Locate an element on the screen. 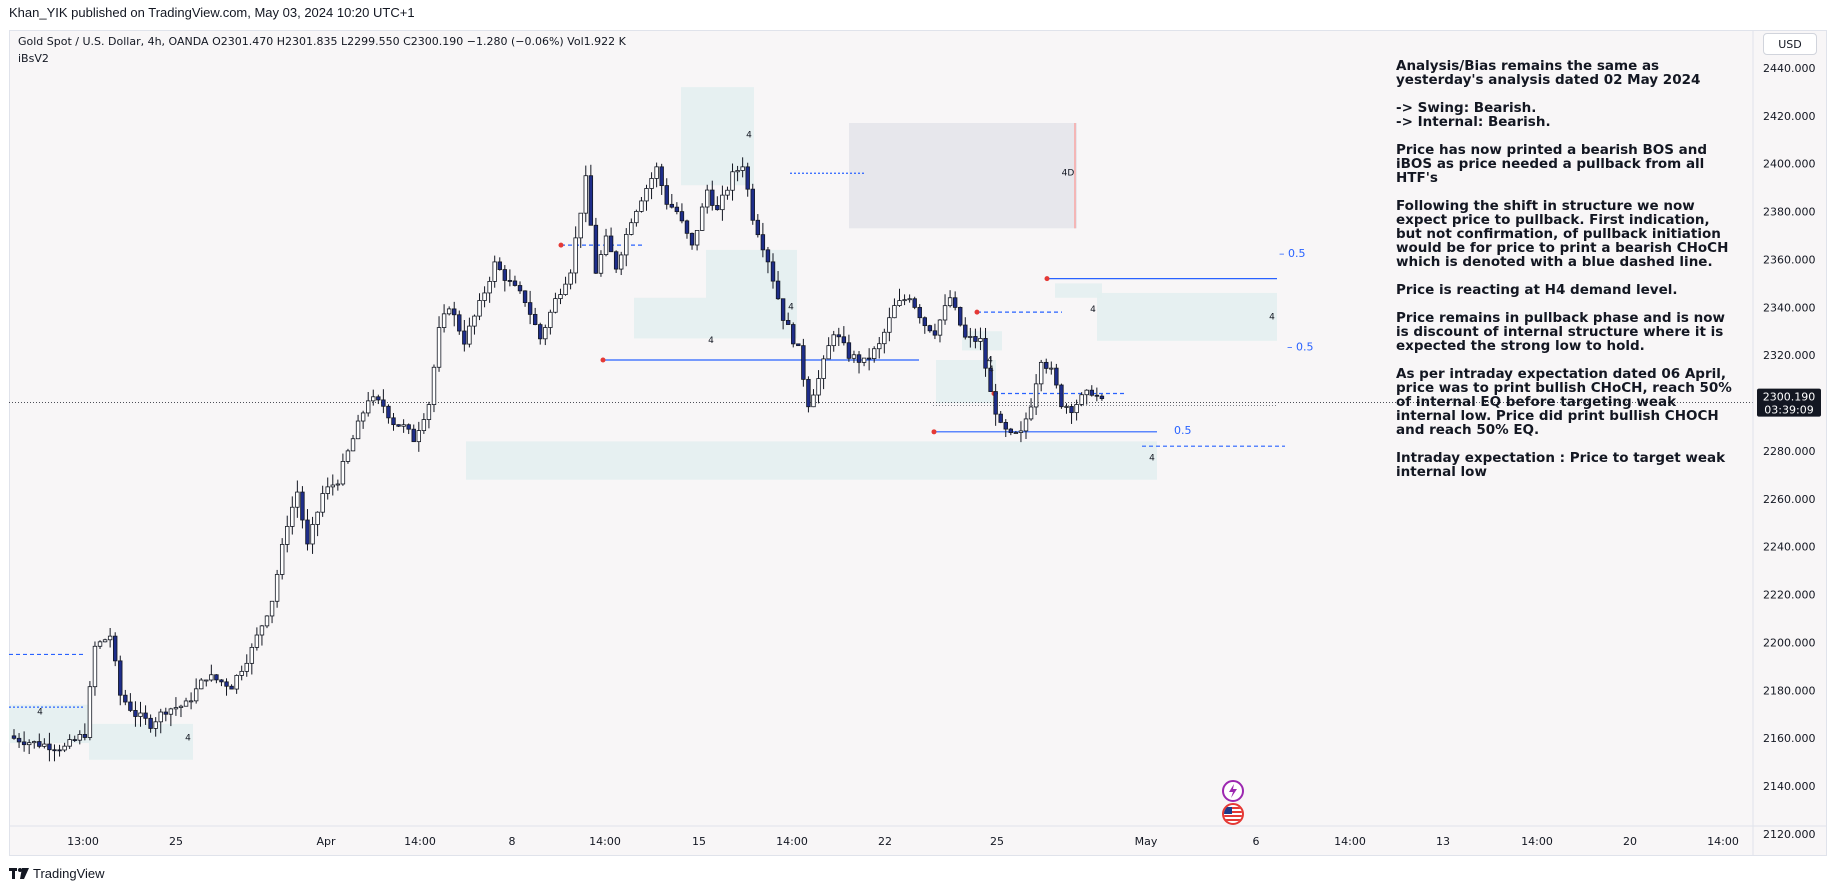 Image resolution: width=1835 pixels, height=891 pixels. currency-button: USD is located at coordinates (1790, 44).